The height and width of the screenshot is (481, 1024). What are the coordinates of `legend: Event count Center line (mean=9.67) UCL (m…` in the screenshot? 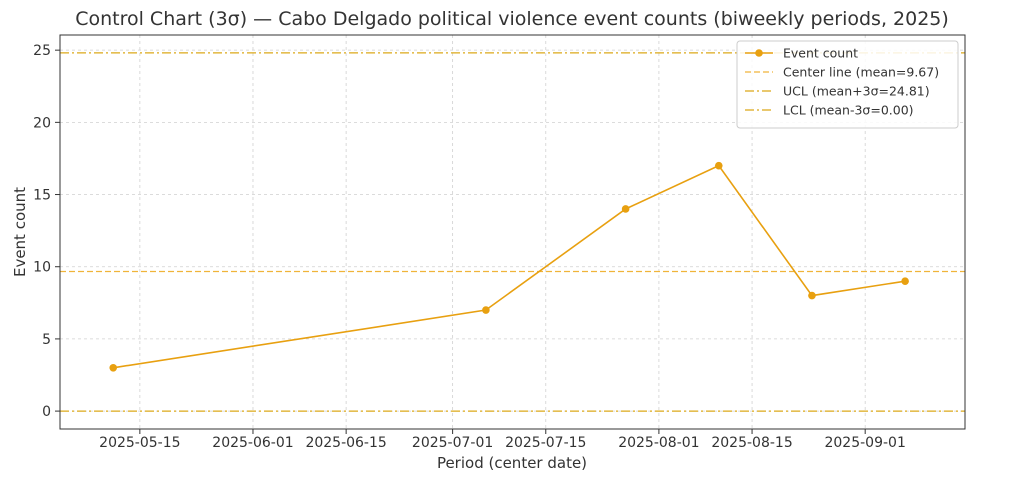 It's located at (847, 84).